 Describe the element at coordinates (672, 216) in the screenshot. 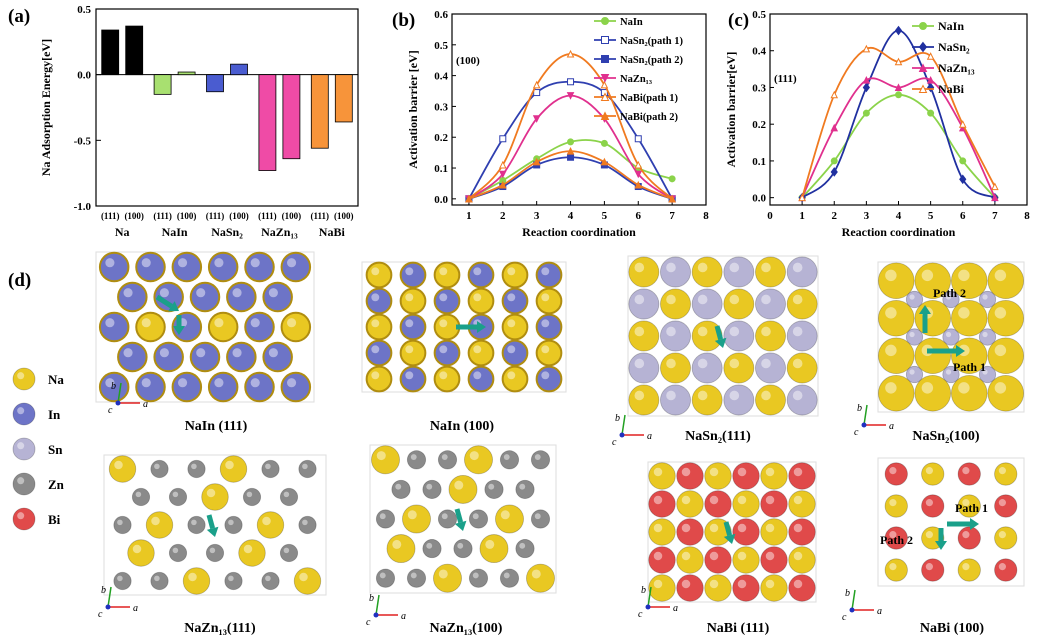

I see `x-tick-label: 7` at that location.